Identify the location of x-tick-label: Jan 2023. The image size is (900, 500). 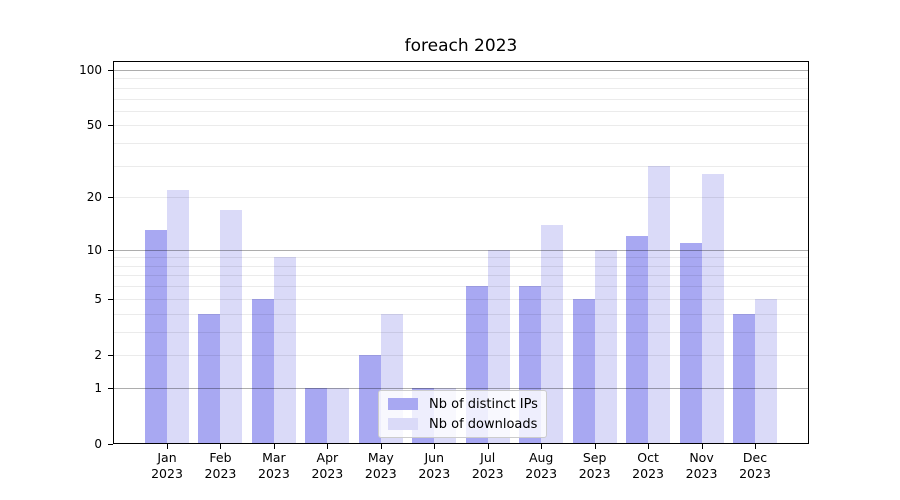
(167, 466).